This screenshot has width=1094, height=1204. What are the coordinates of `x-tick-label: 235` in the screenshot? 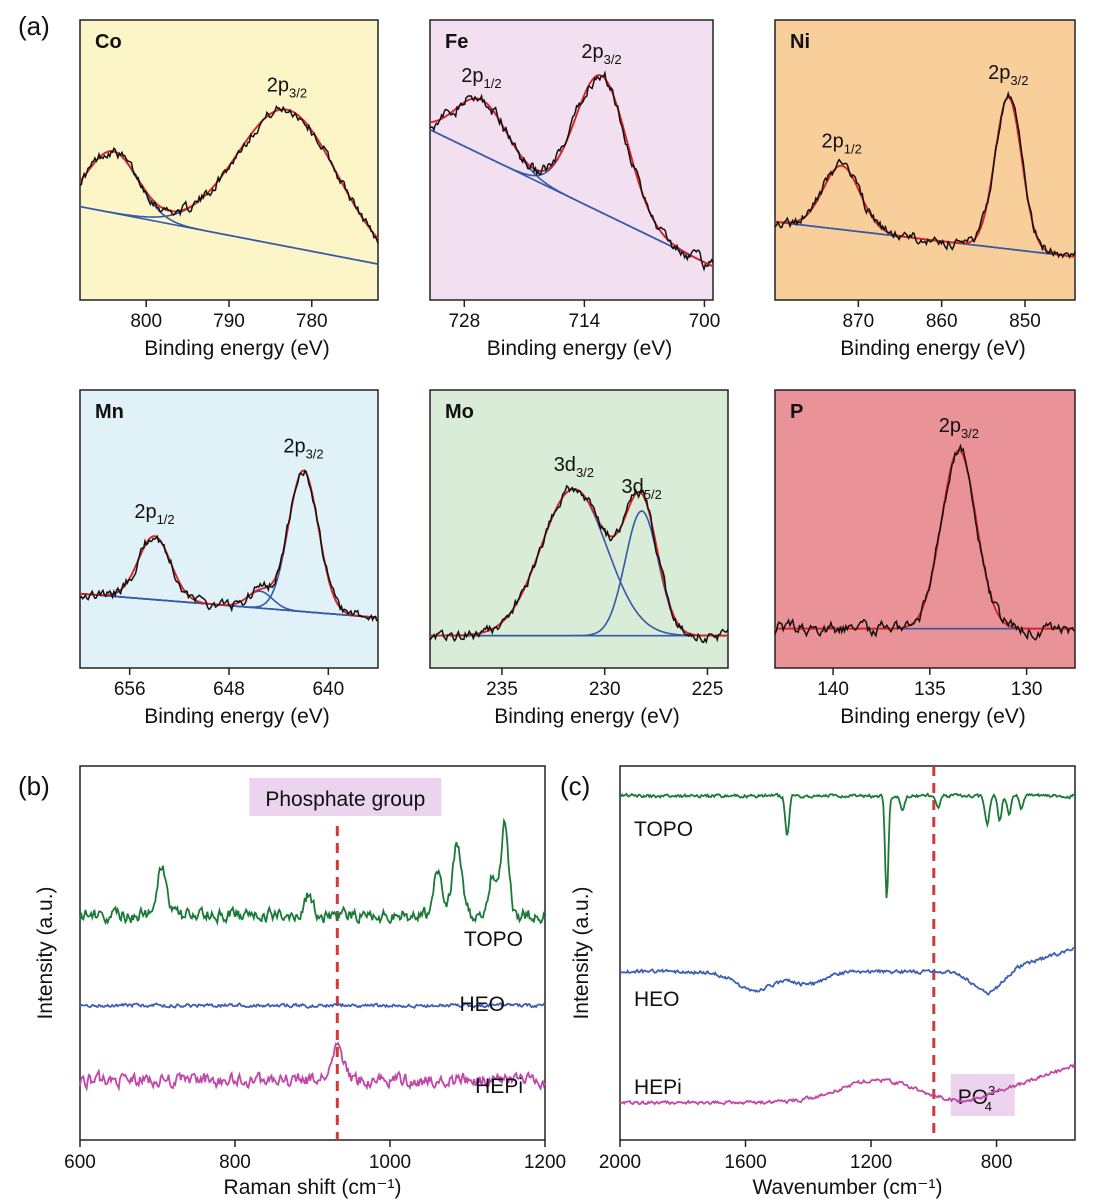 It's located at (502, 689).